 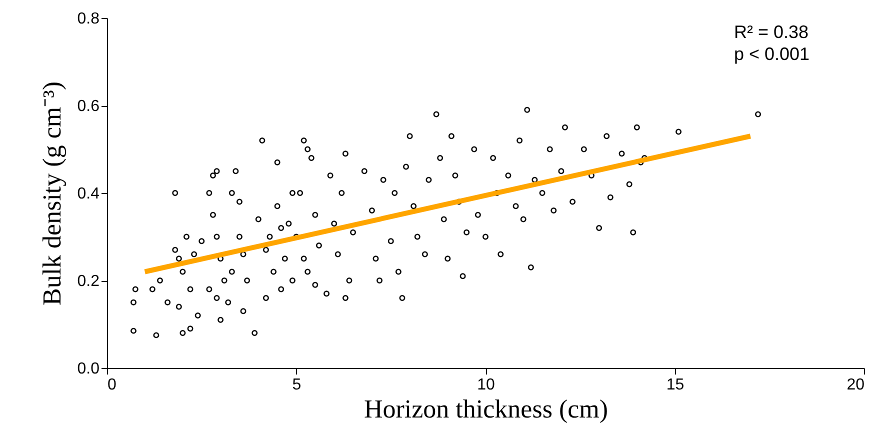 I want to click on x-tick-label: 15, so click(x=675, y=385).